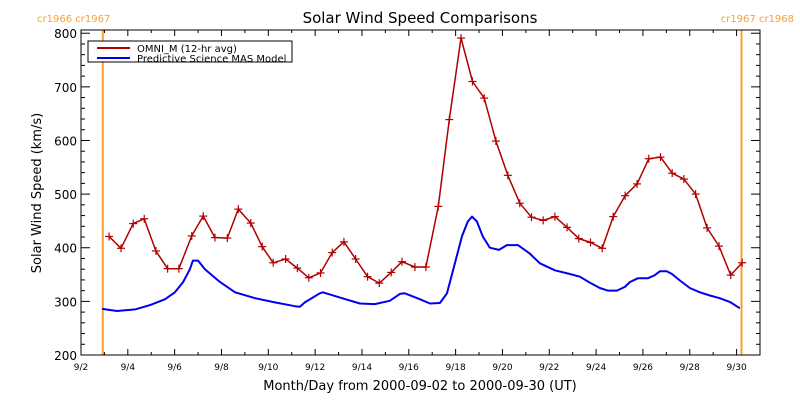 Image resolution: width=800 pixels, height=400 pixels. I want to click on y-tick-label: 600, so click(65, 141).